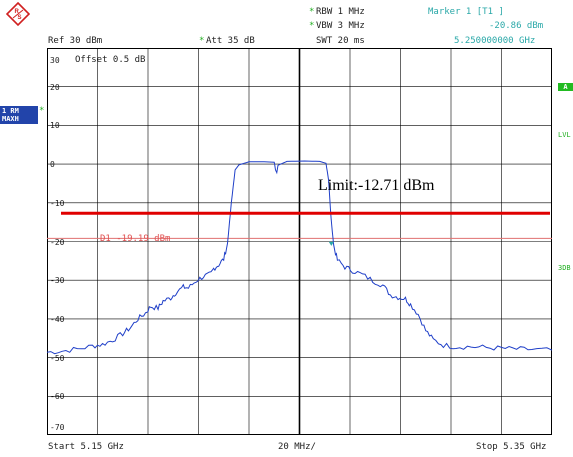 This screenshot has height=457, width=573. I want to click on marker-1-icon, so click(331, 243).